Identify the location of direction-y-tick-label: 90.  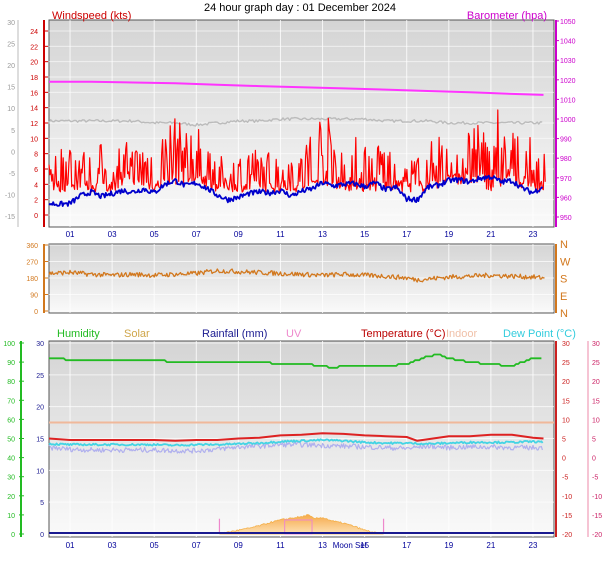
(34, 296).